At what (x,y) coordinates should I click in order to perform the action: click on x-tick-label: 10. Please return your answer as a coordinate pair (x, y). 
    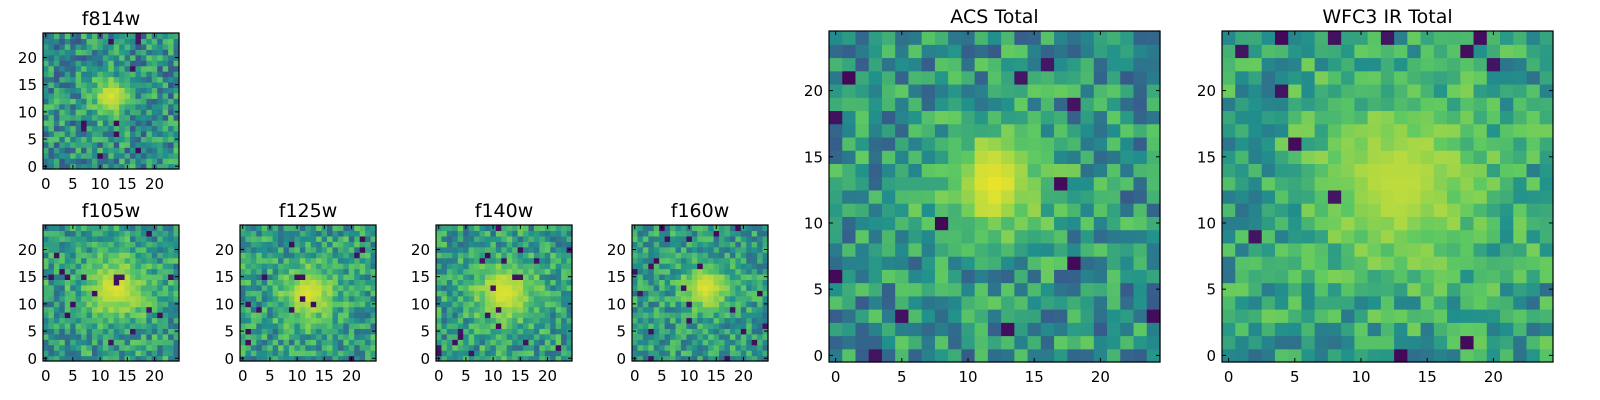
    Looking at the image, I should click on (493, 376).